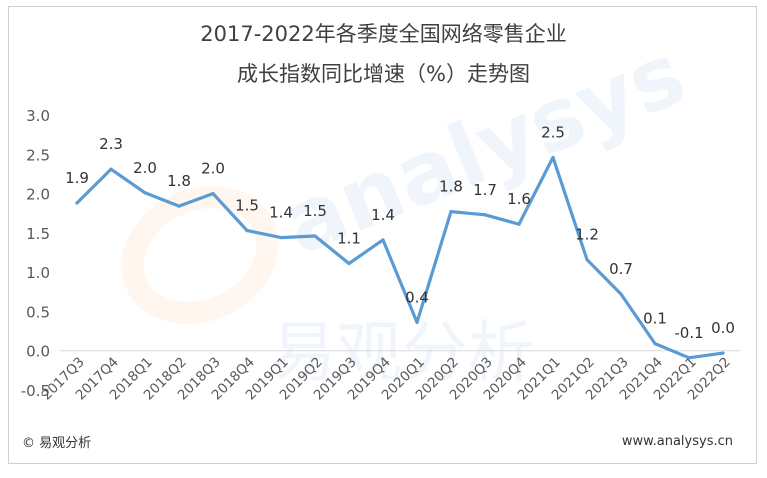 This screenshot has height=478, width=767. What do you see at coordinates (587, 235) in the screenshot?
I see `data-label: 1.2` at bounding box center [587, 235].